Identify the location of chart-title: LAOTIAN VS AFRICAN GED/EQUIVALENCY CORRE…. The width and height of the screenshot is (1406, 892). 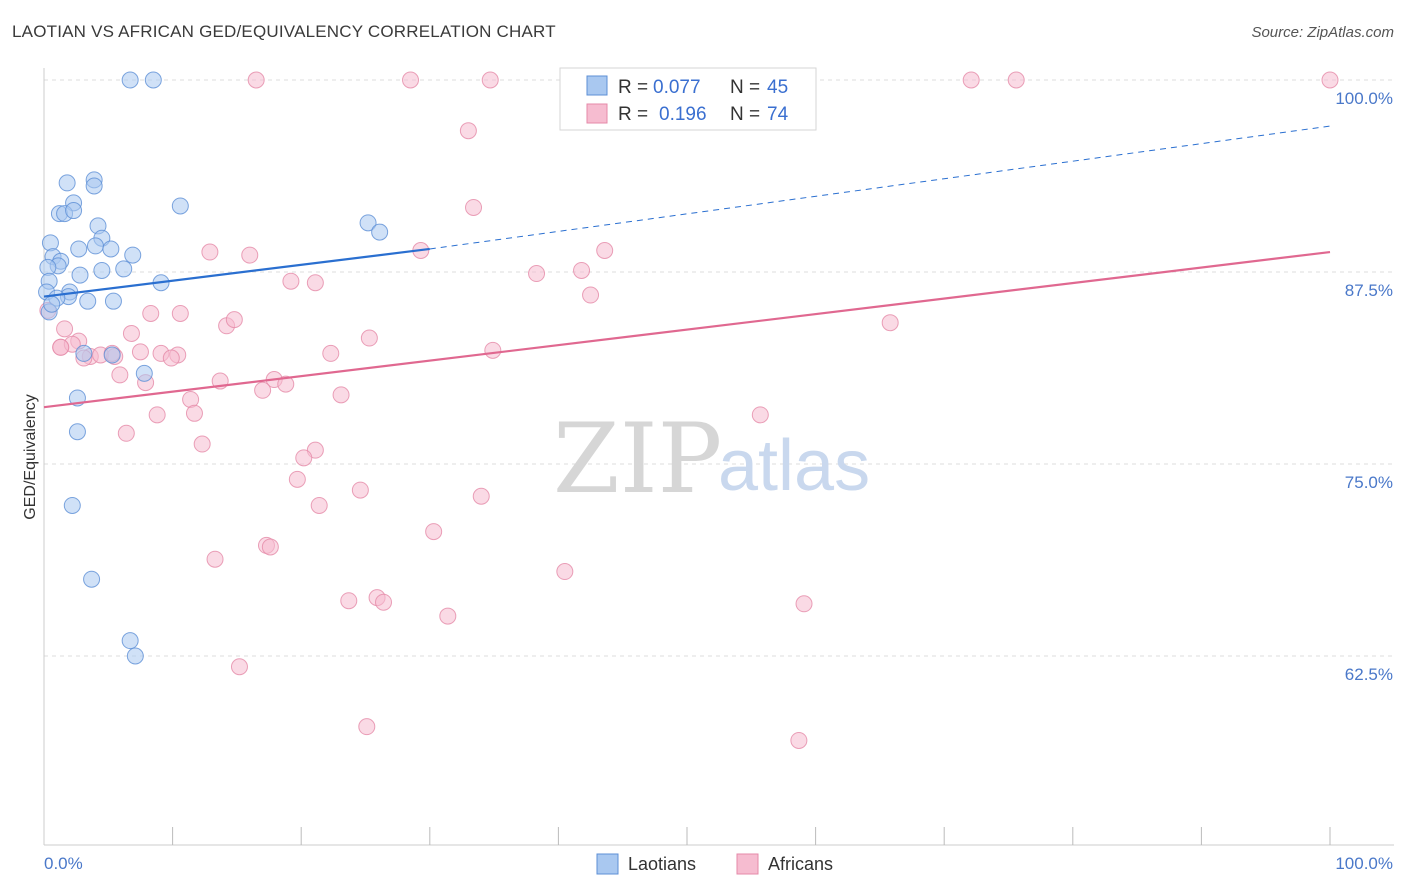
(284, 31).